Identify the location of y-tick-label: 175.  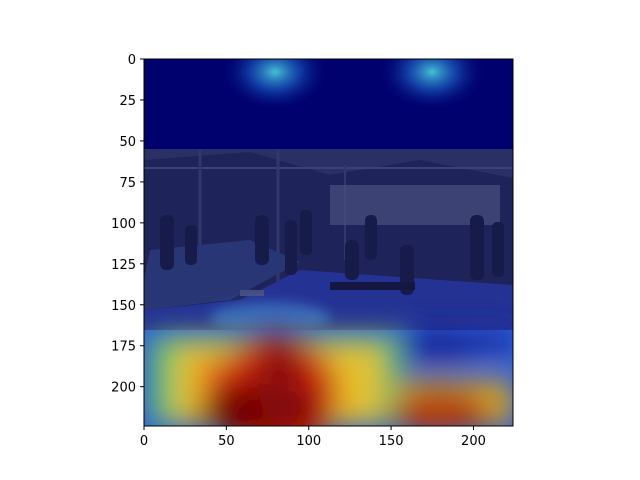
(123, 347).